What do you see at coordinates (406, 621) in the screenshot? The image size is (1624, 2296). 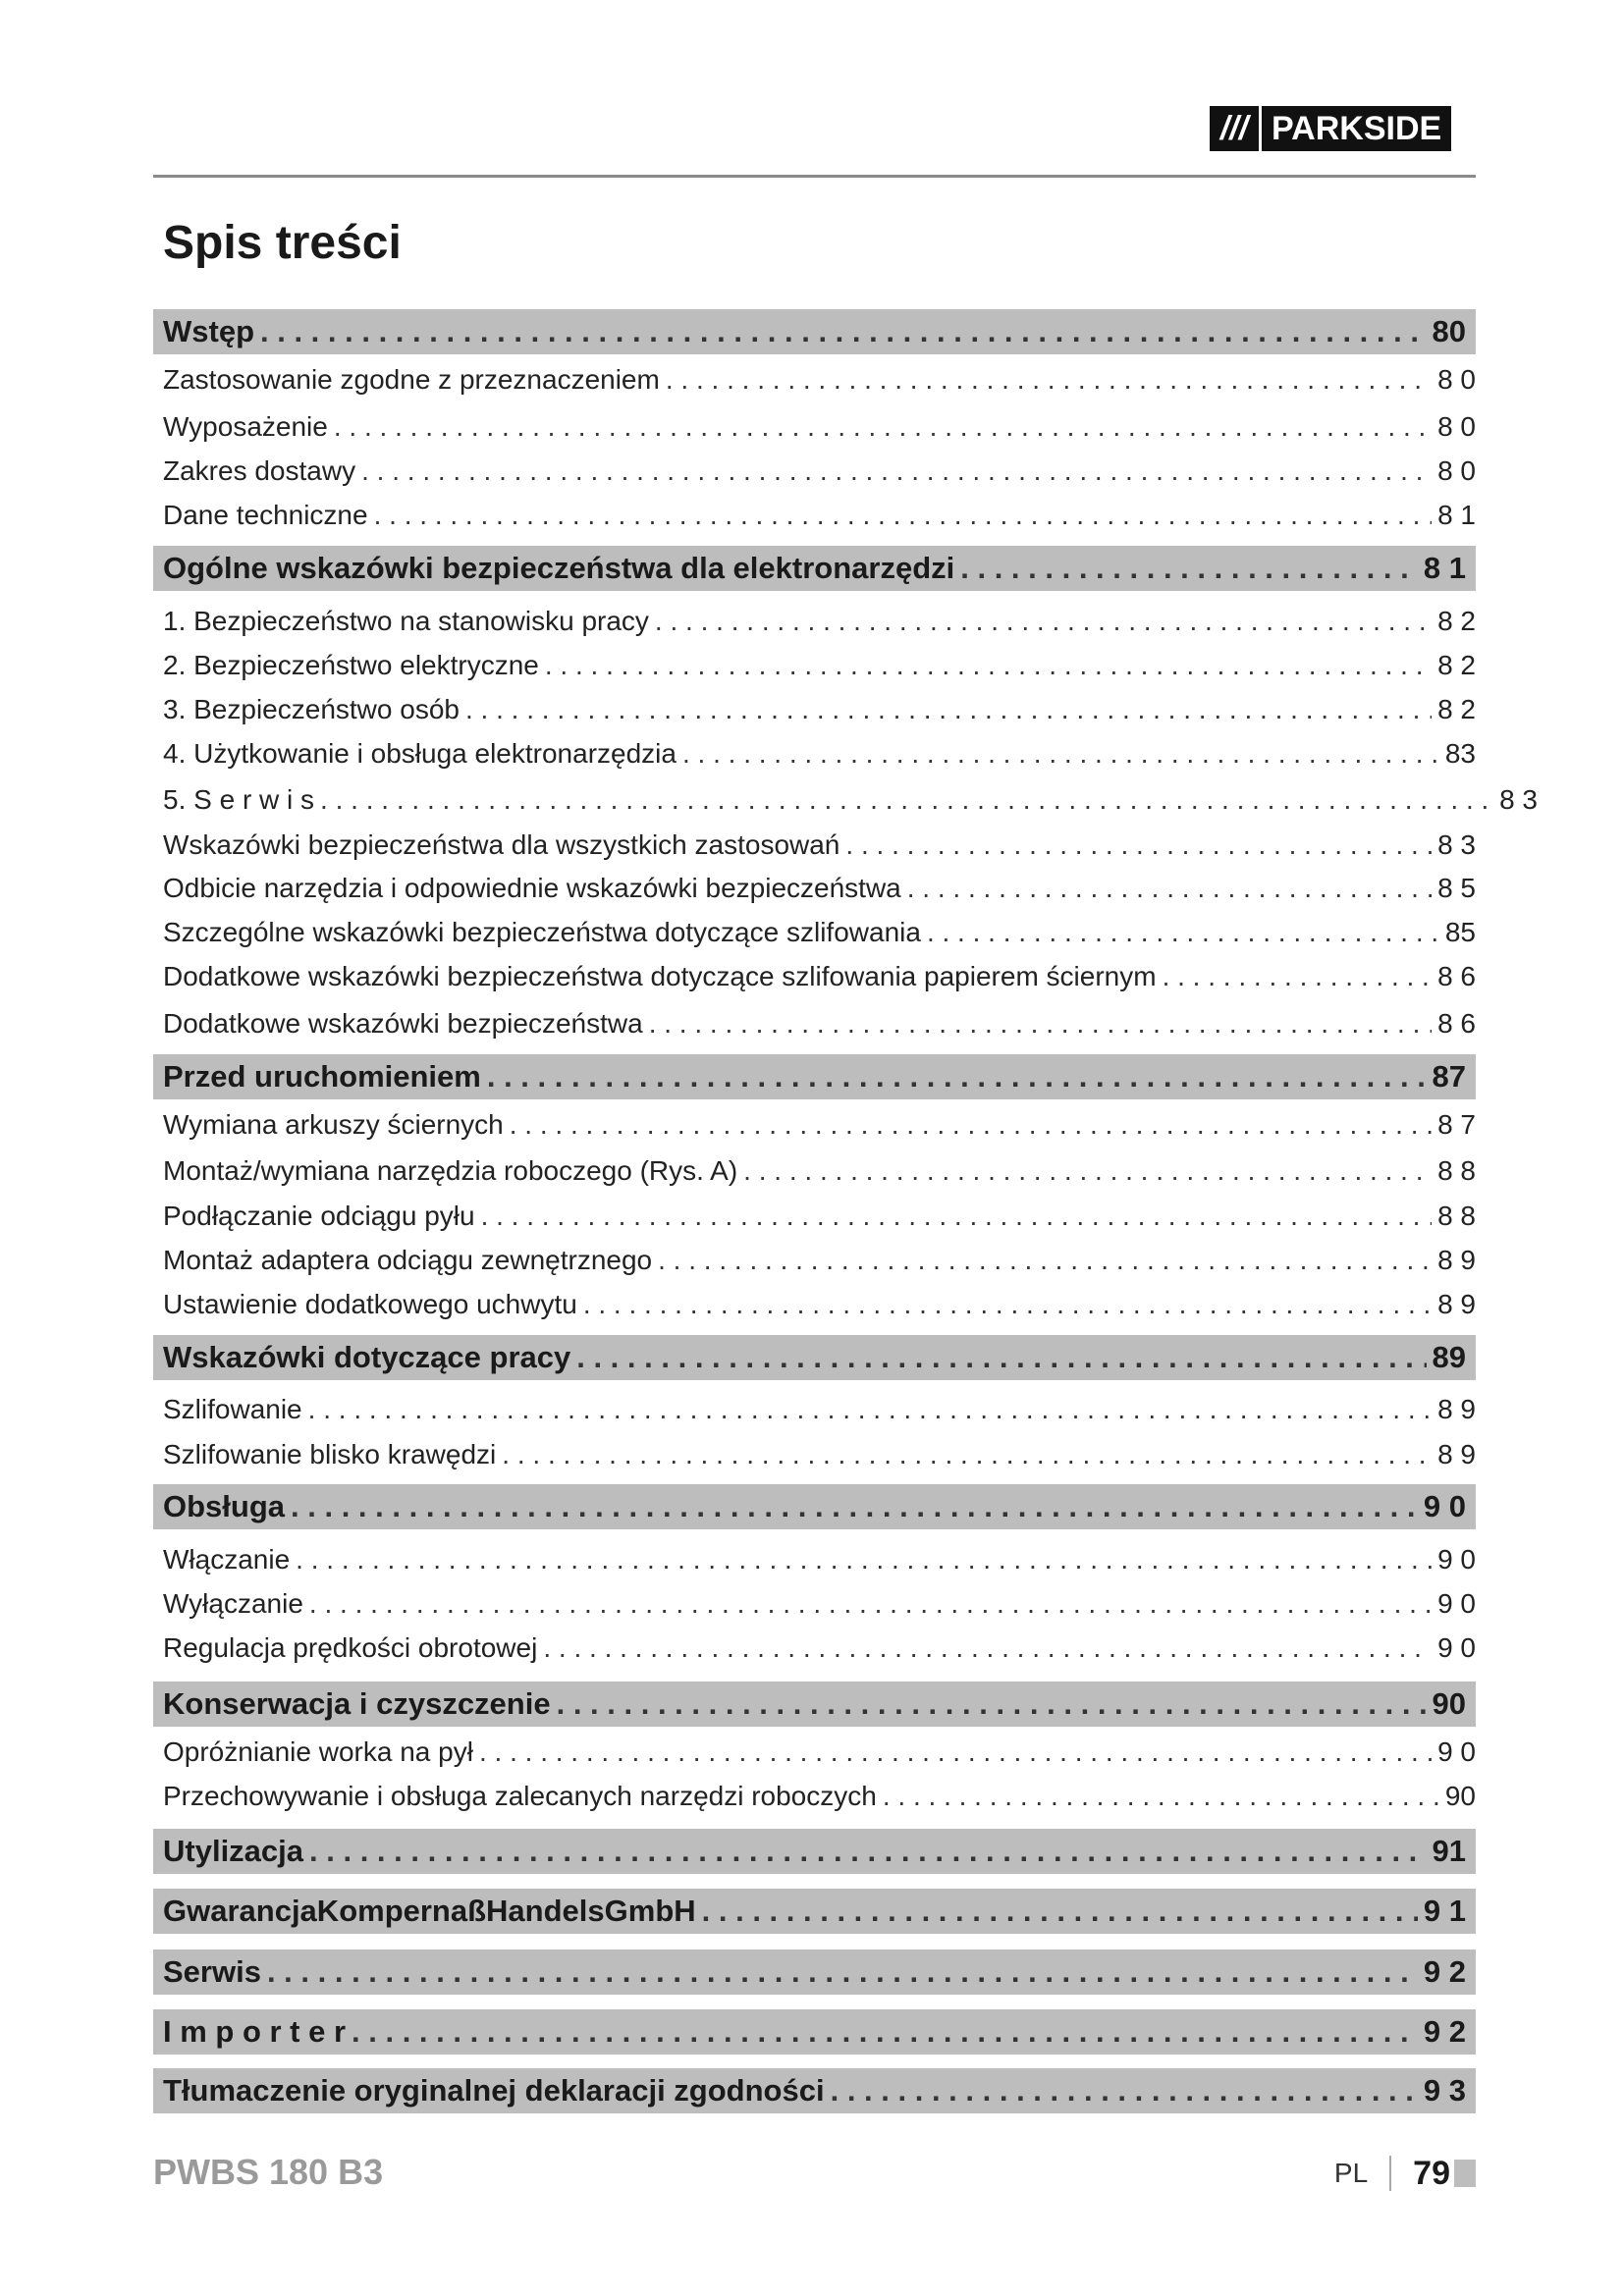 I see `toc-label: 1. Bezpieczeństwo na stanowisku pracy` at bounding box center [406, 621].